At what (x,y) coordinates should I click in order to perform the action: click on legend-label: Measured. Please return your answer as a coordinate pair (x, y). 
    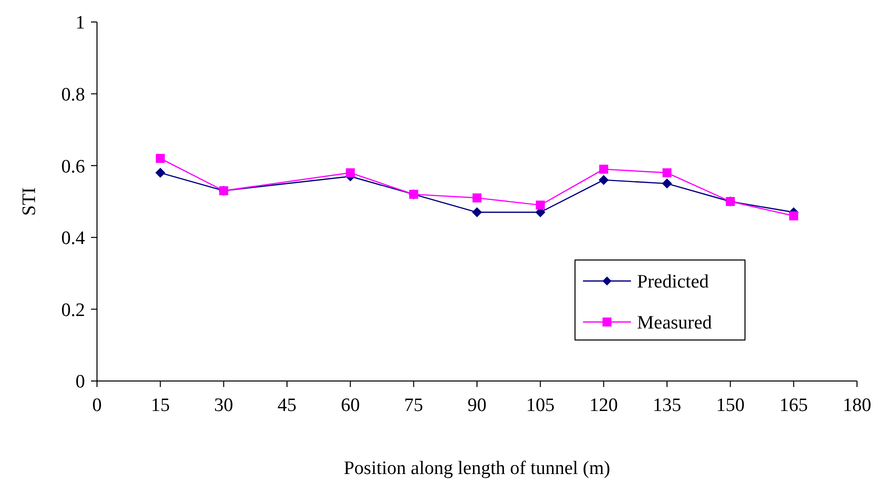
    Looking at the image, I should click on (674, 323).